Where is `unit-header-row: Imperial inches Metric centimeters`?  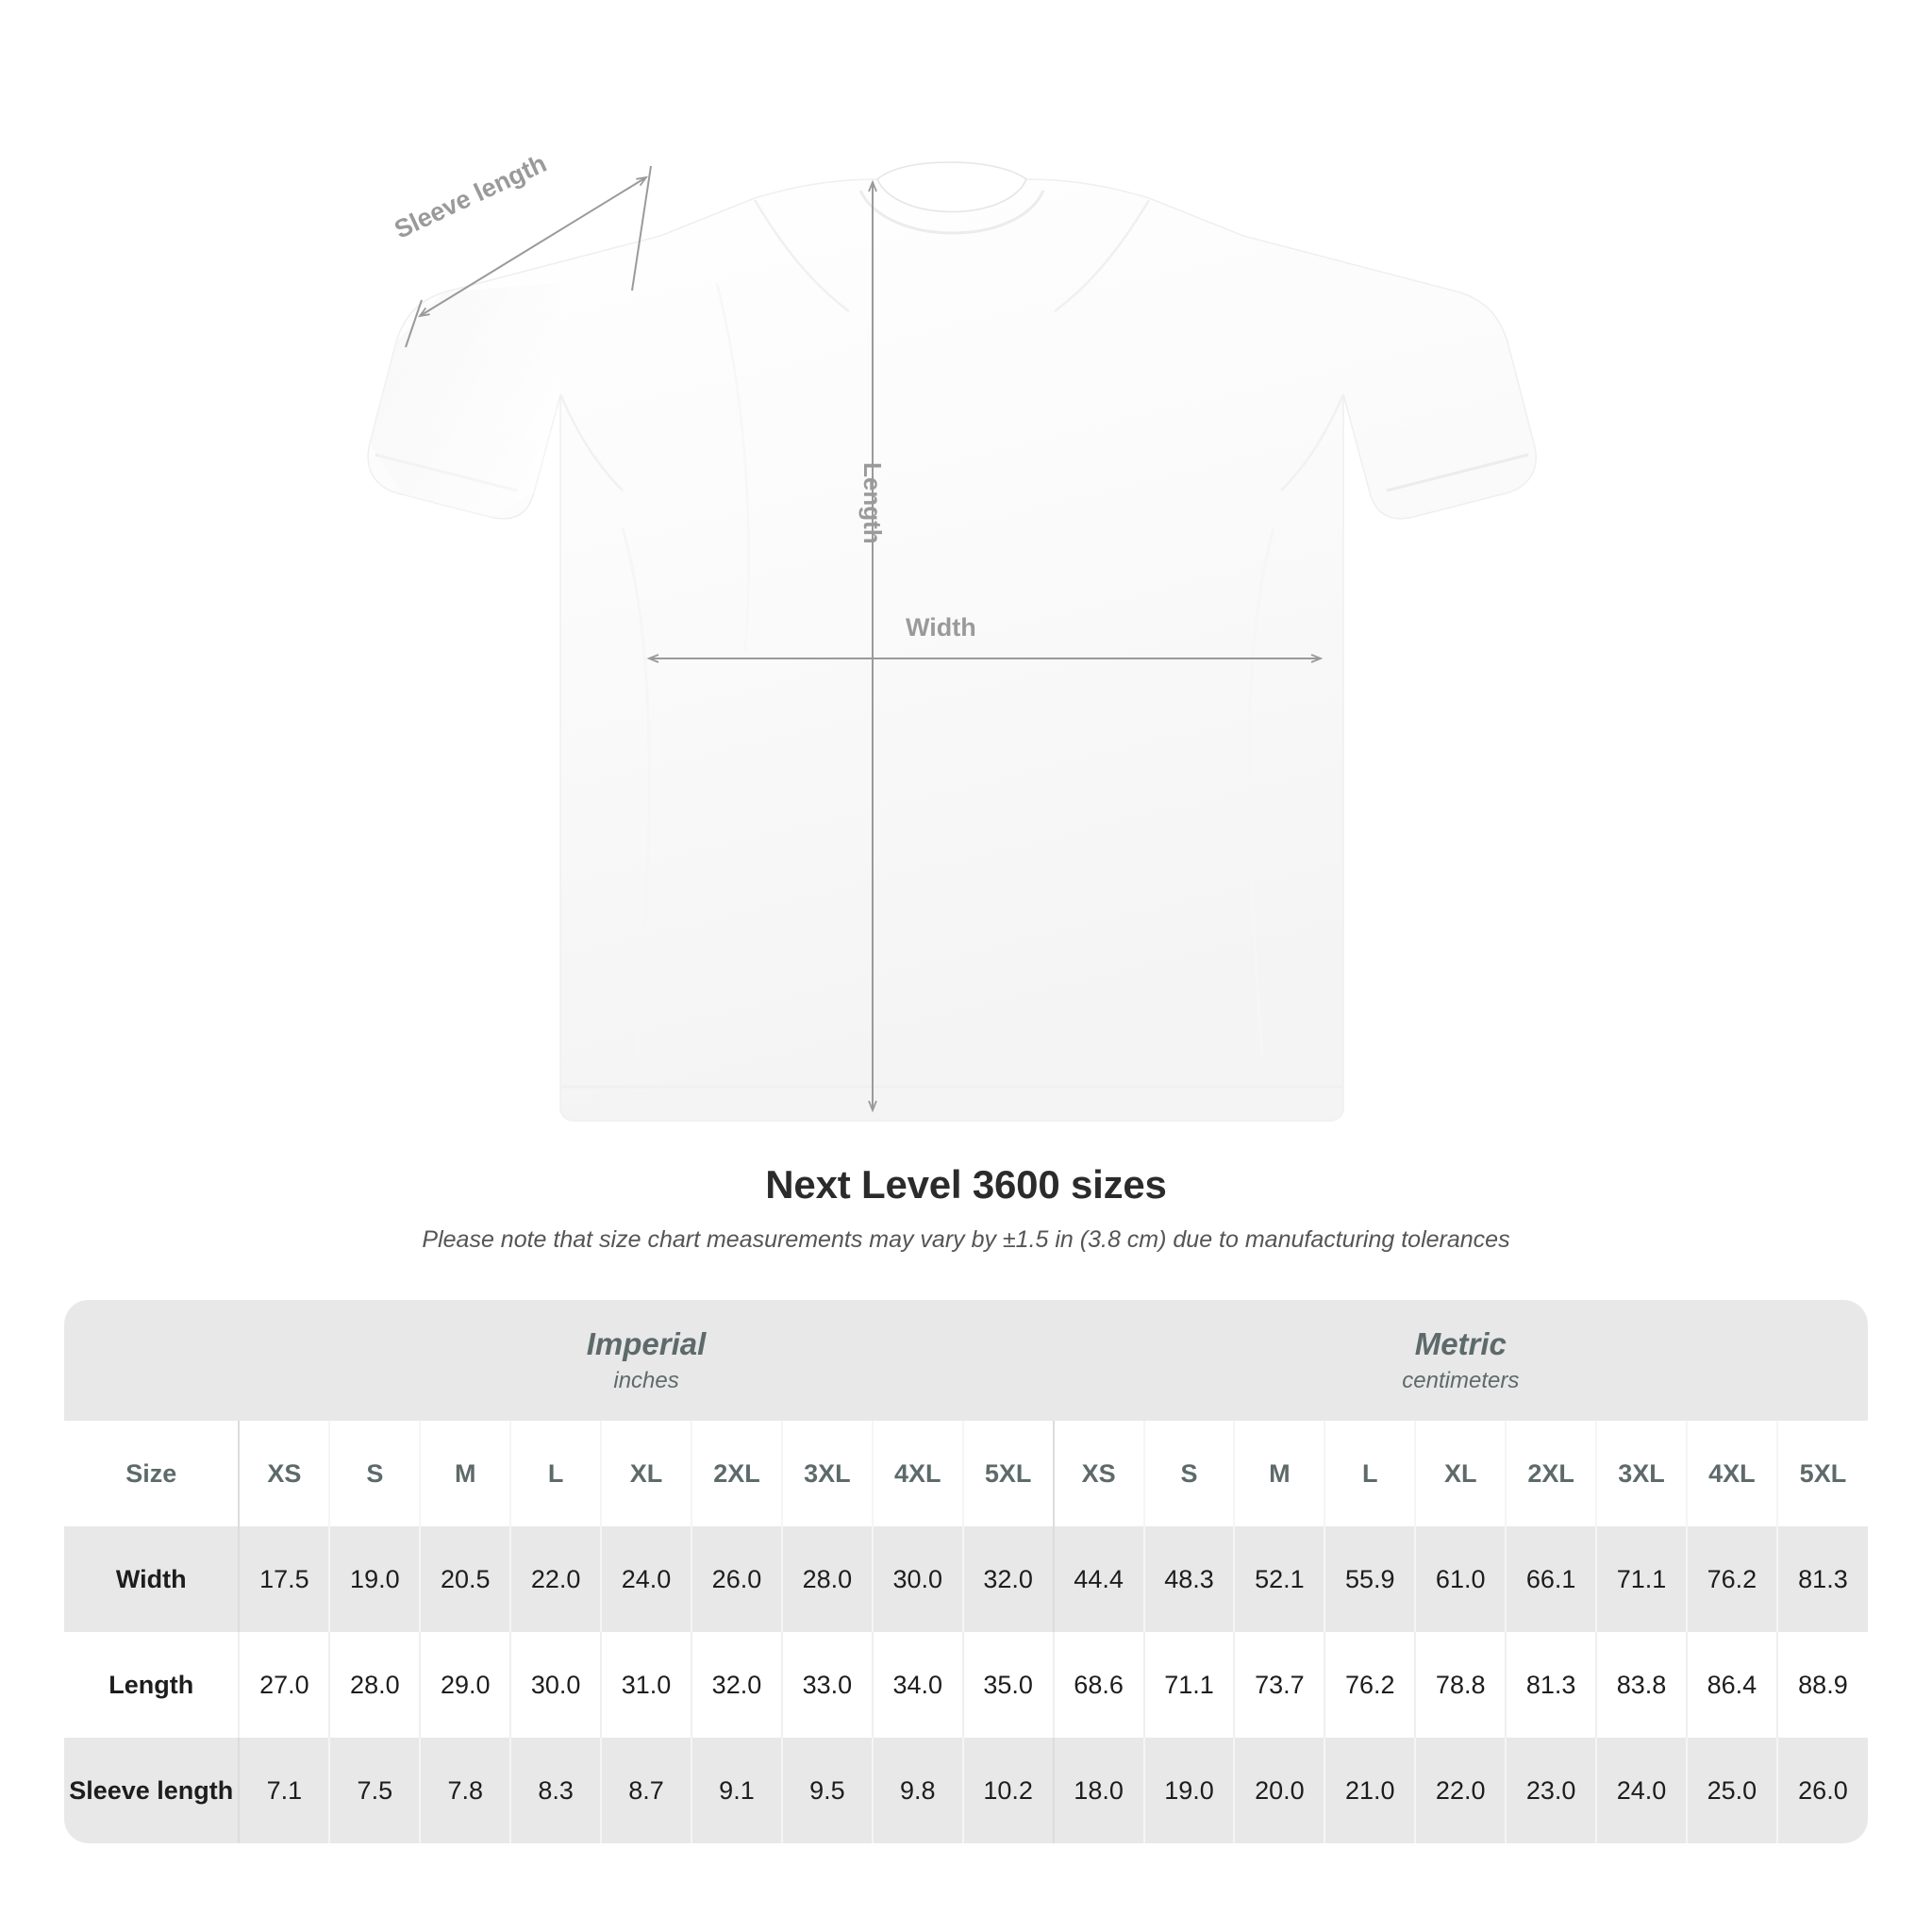
unit-header-row: Imperial inches Metric centimeters is located at coordinates (966, 1361).